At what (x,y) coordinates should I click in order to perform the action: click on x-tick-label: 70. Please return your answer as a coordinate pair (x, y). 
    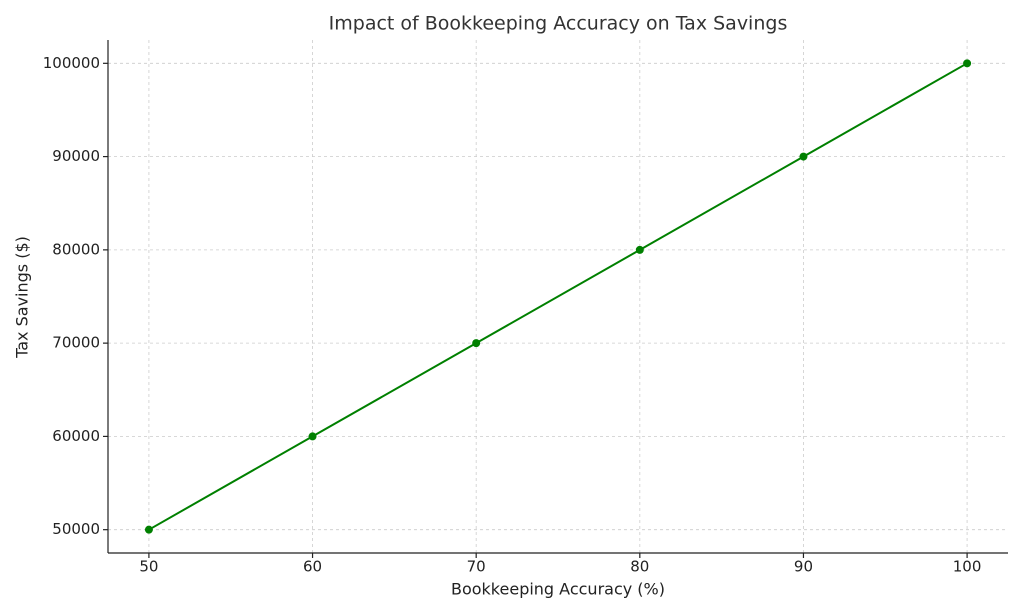
    Looking at the image, I should click on (476, 567).